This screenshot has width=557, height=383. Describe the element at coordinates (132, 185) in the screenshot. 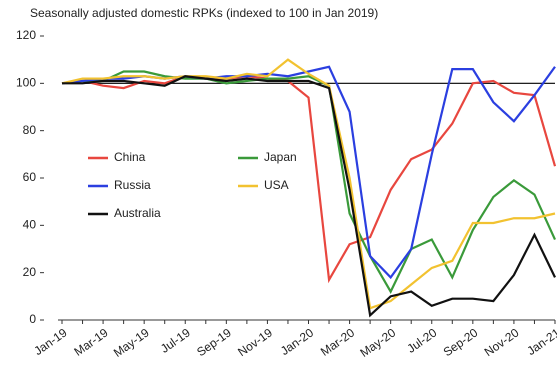

I see `legend-label: Russia` at that location.